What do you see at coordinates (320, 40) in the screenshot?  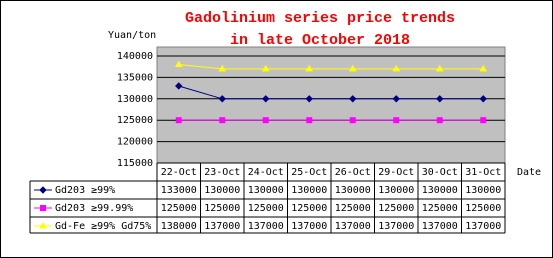 I see `chart-subtitle: in late October 2018` at bounding box center [320, 40].